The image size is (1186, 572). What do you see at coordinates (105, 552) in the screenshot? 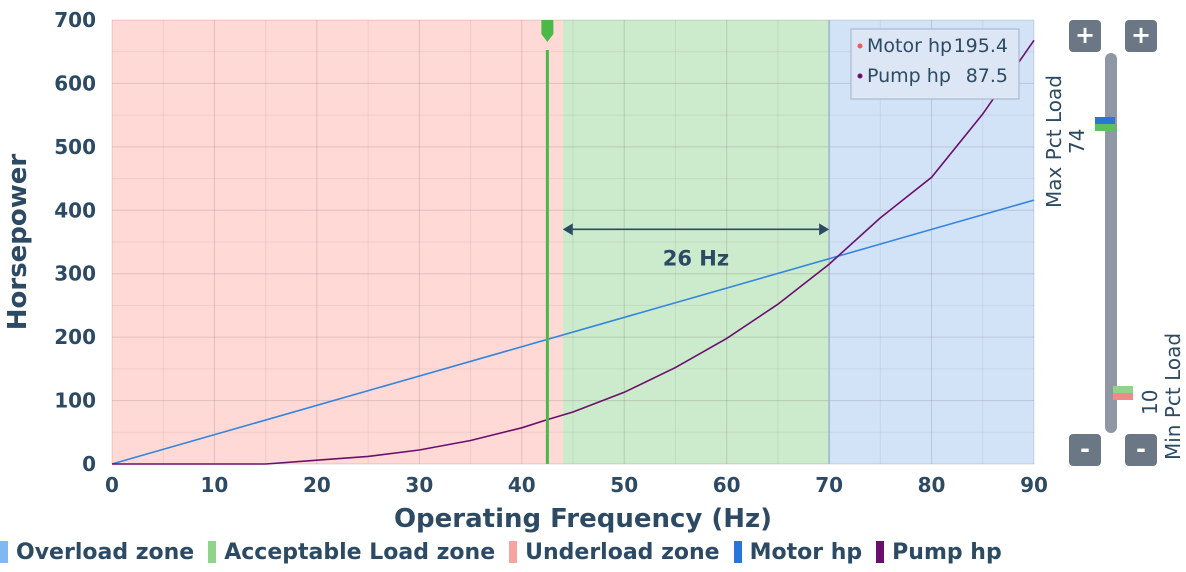
I see `legend-label: Overload zone` at bounding box center [105, 552].